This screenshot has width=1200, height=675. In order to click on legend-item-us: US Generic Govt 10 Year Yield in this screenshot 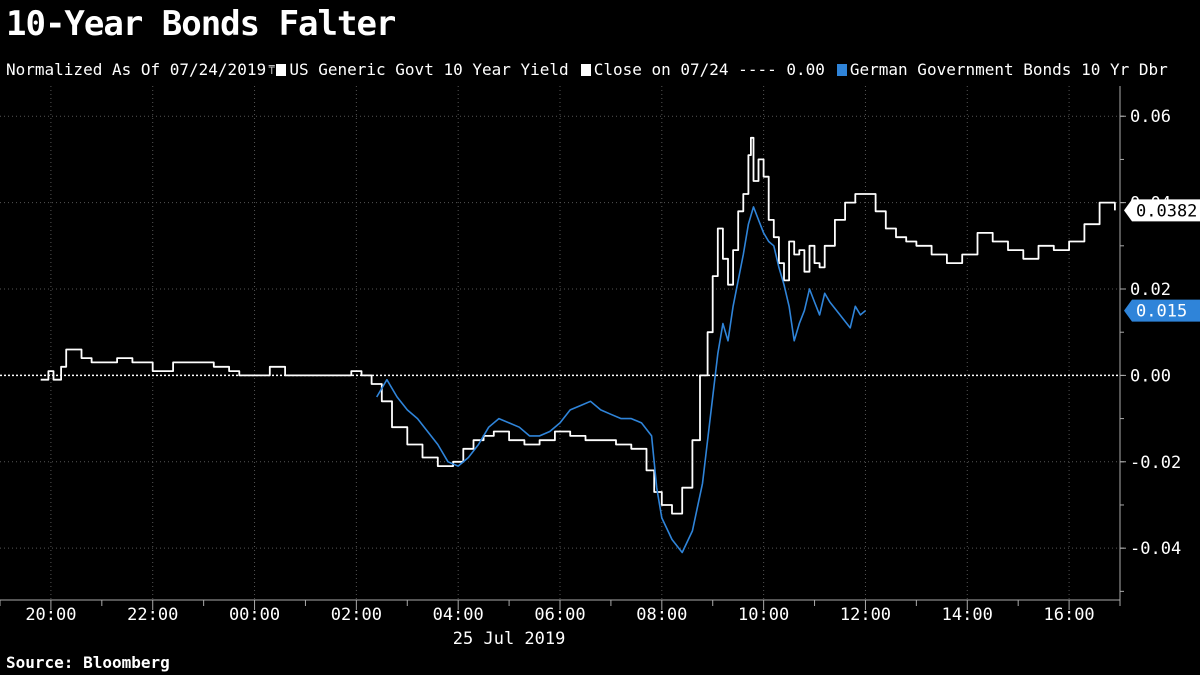, I will do `click(422, 69)`.